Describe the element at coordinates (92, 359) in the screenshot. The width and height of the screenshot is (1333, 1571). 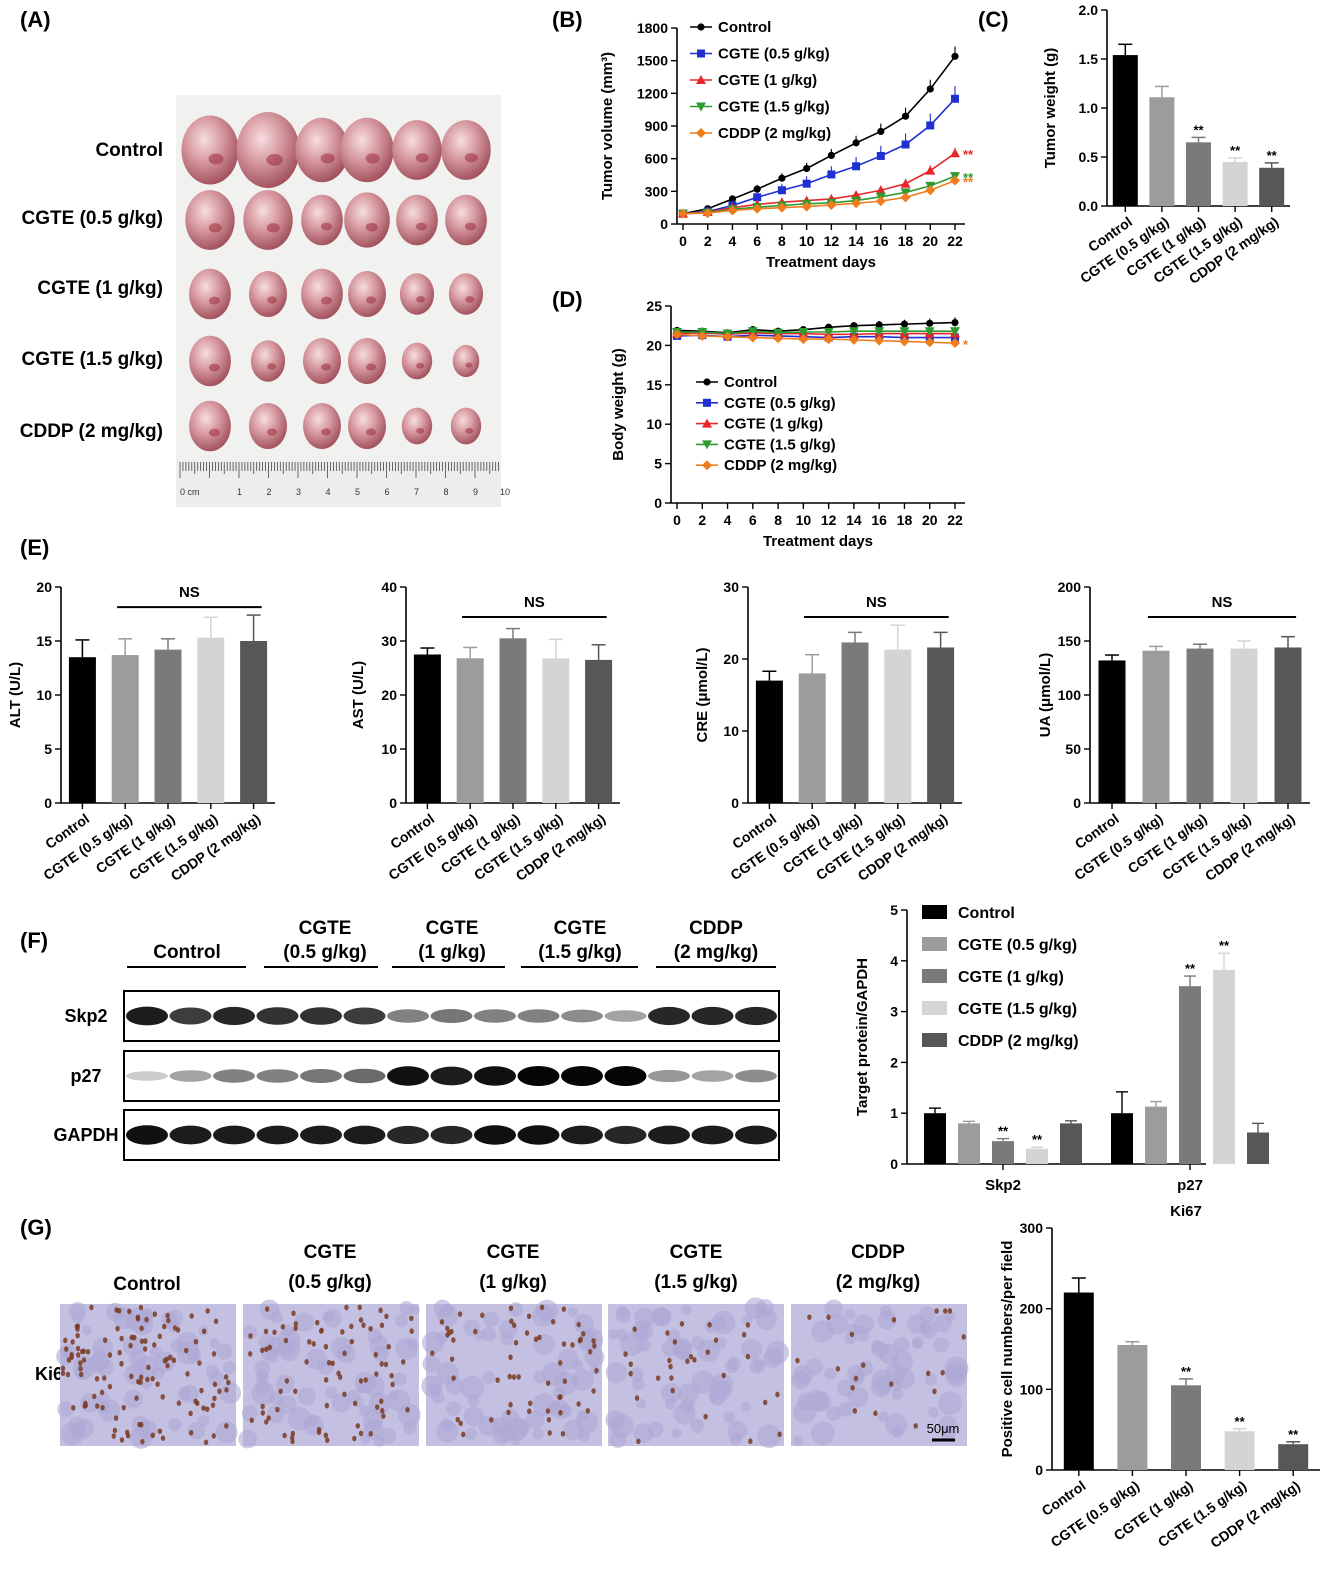
I see `photo-row-label-cgte-1-5: CGTE (1.5 g/kg)` at that location.